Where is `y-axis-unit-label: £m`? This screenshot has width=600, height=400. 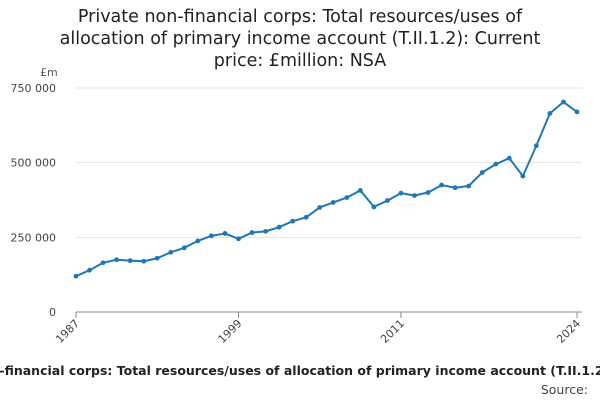 y-axis-unit-label: £m is located at coordinates (49, 72).